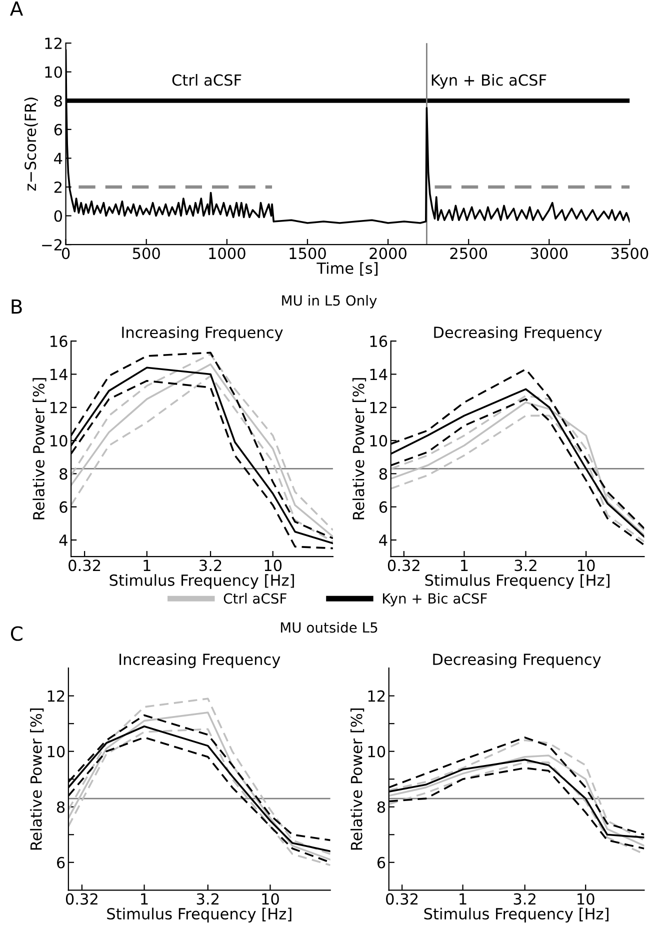  What do you see at coordinates (629, 254) in the screenshot?
I see `x-tick-label: 3500` at bounding box center [629, 254].